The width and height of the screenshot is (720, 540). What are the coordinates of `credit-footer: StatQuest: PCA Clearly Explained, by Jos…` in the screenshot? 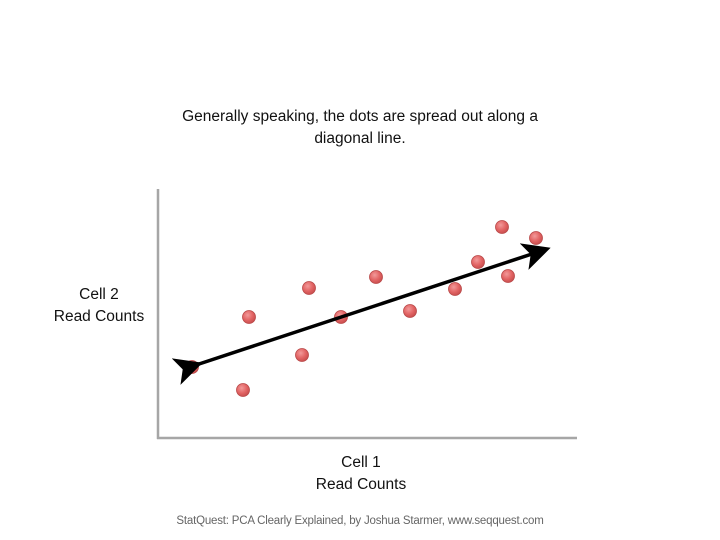 It's located at (360, 521).